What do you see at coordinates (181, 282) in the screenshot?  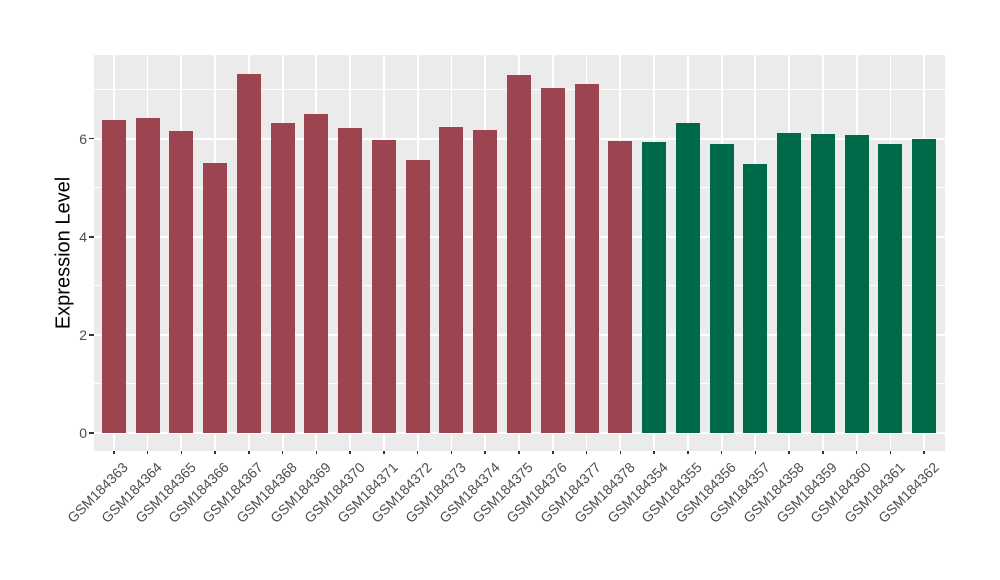 I see `bar-GSM184365` at bounding box center [181, 282].